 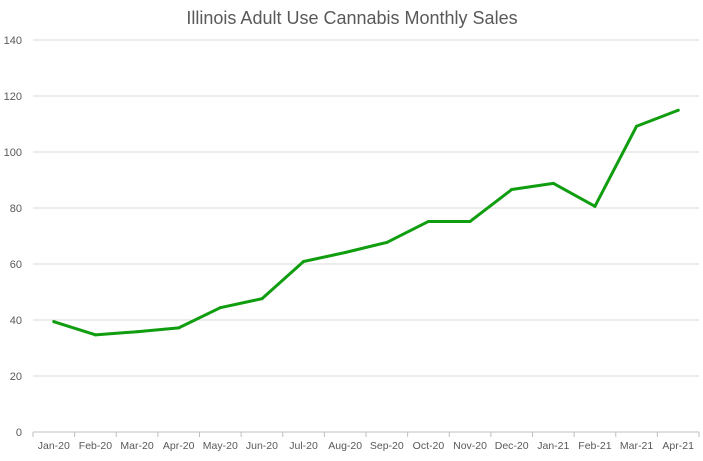 I want to click on y-tick-label: 100, so click(x=13, y=153).